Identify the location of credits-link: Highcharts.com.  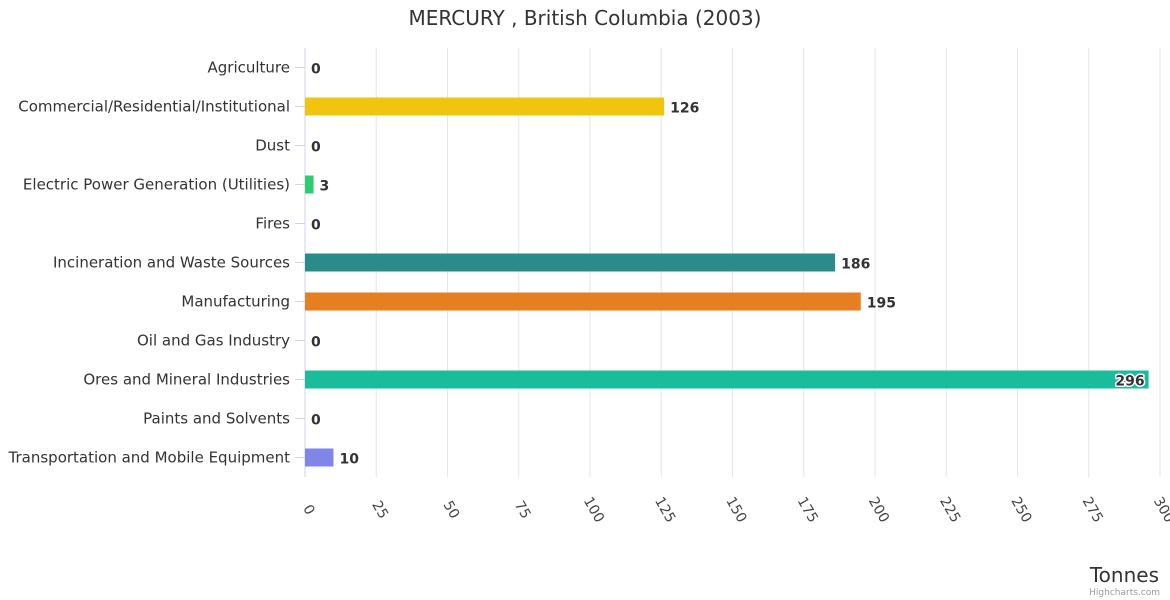
(1124, 593).